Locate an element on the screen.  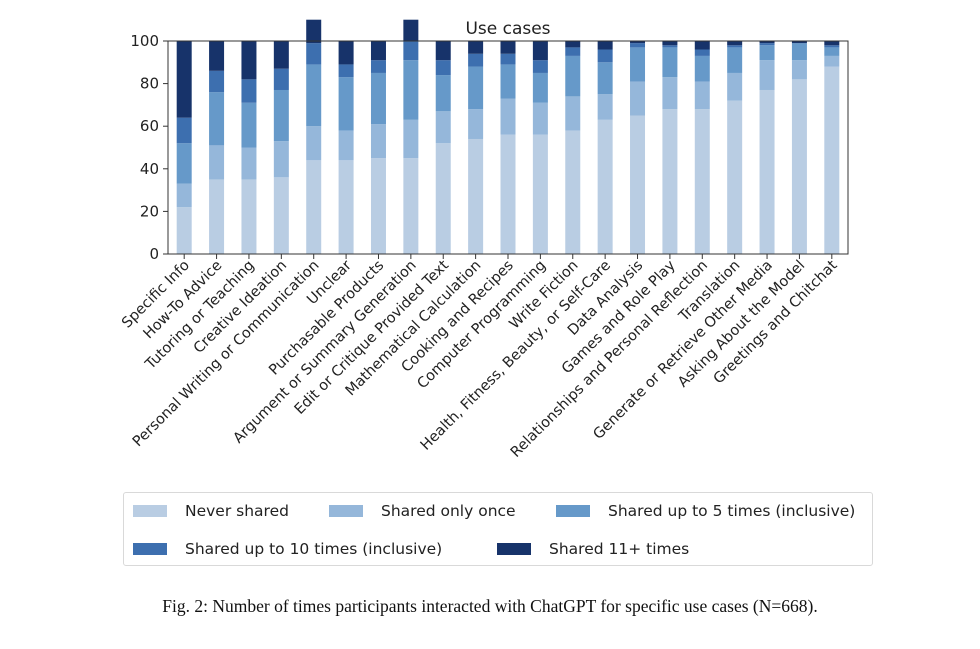
y-tick-label: 80 is located at coordinates (149, 84).